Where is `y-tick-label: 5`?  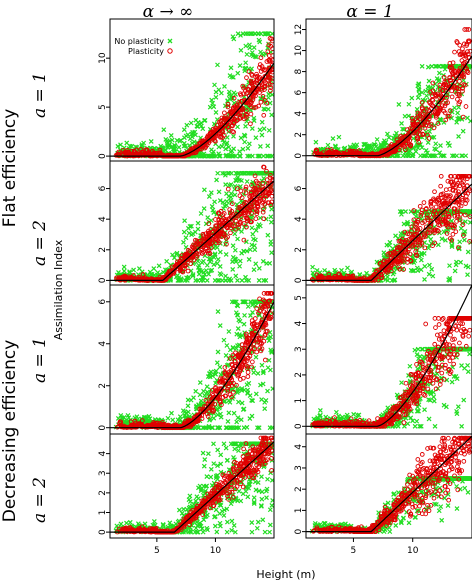
y-tick-label: 5 is located at coordinates (103, 107).